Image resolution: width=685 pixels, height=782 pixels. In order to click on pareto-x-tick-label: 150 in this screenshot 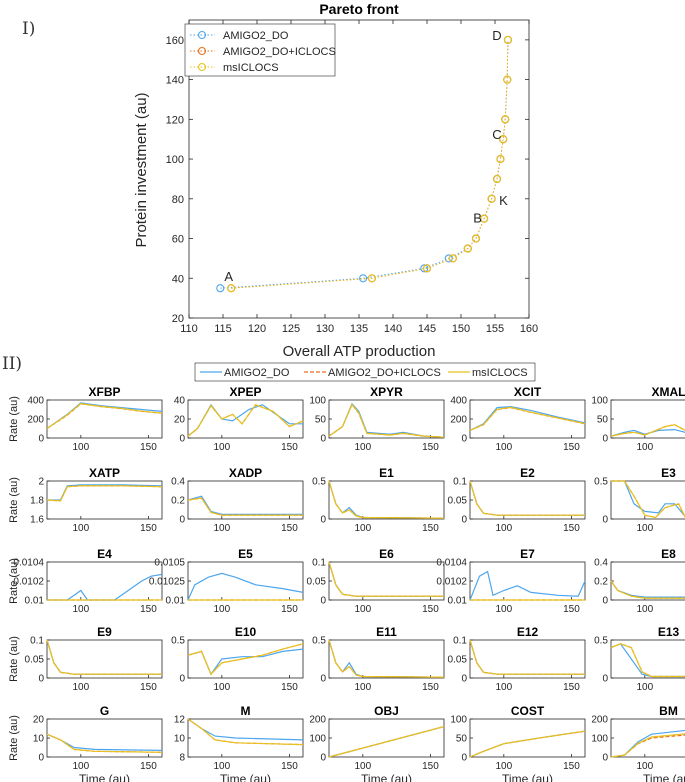, I will do `click(461, 329)`.